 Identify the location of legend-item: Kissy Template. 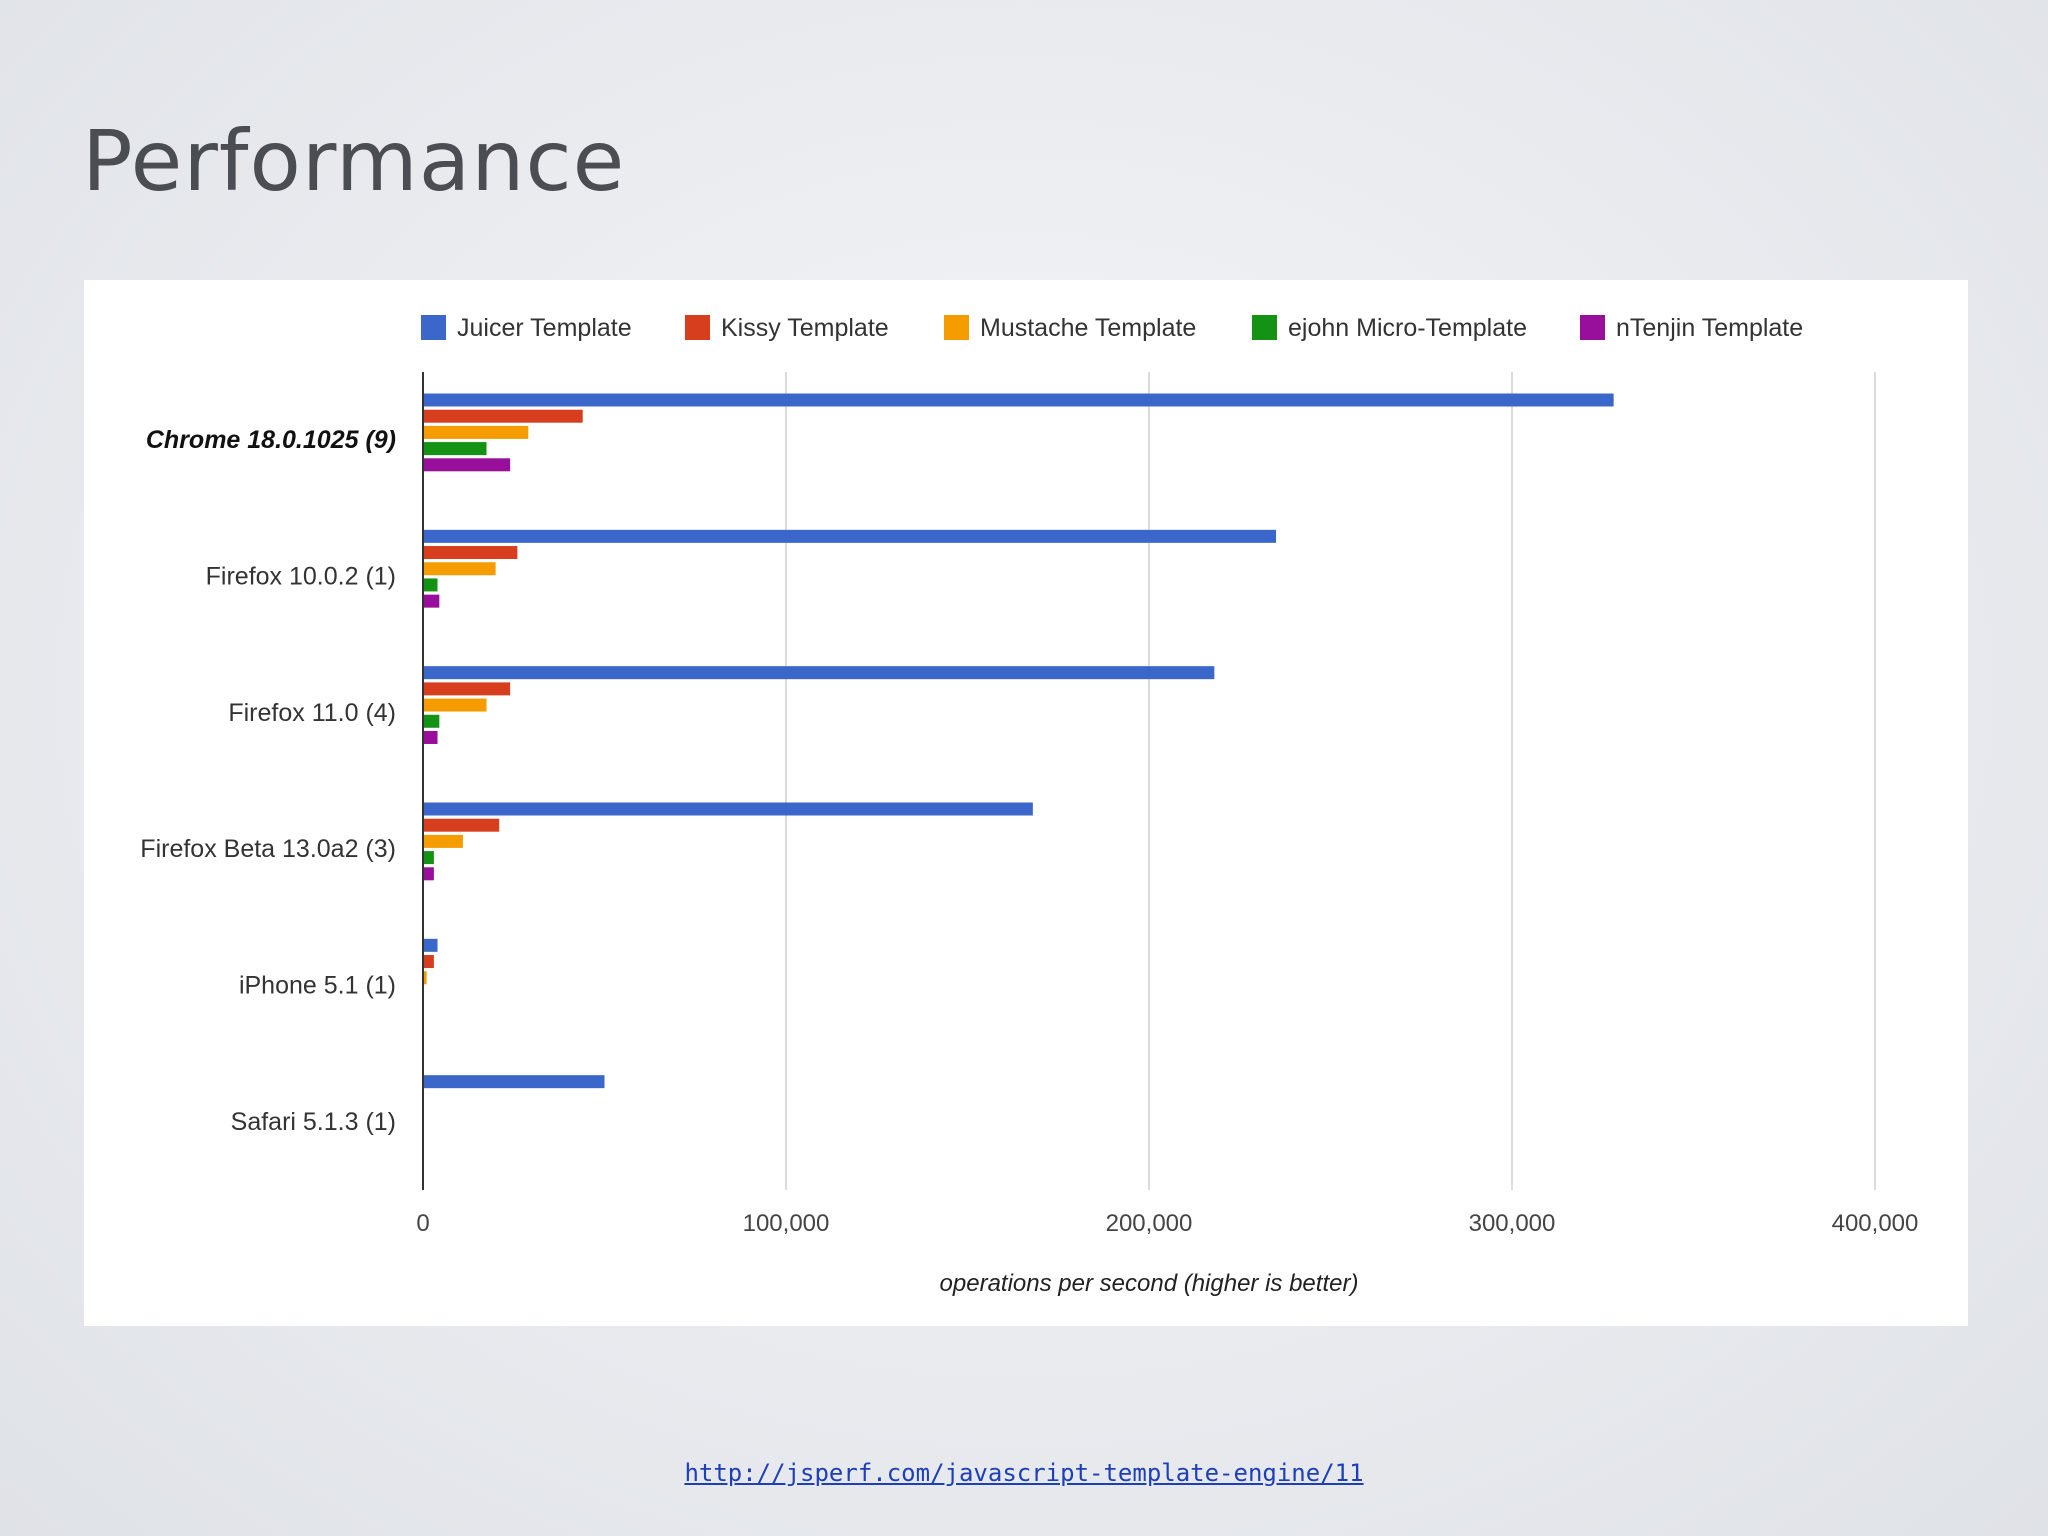
(787, 328).